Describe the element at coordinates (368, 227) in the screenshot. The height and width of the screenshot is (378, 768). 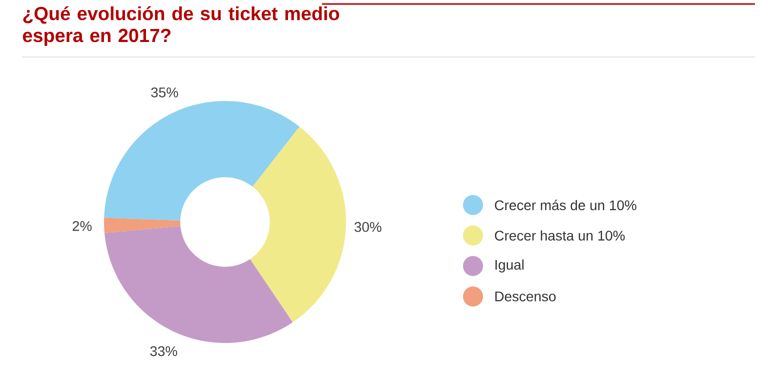
I see `data-label: 30%` at that location.